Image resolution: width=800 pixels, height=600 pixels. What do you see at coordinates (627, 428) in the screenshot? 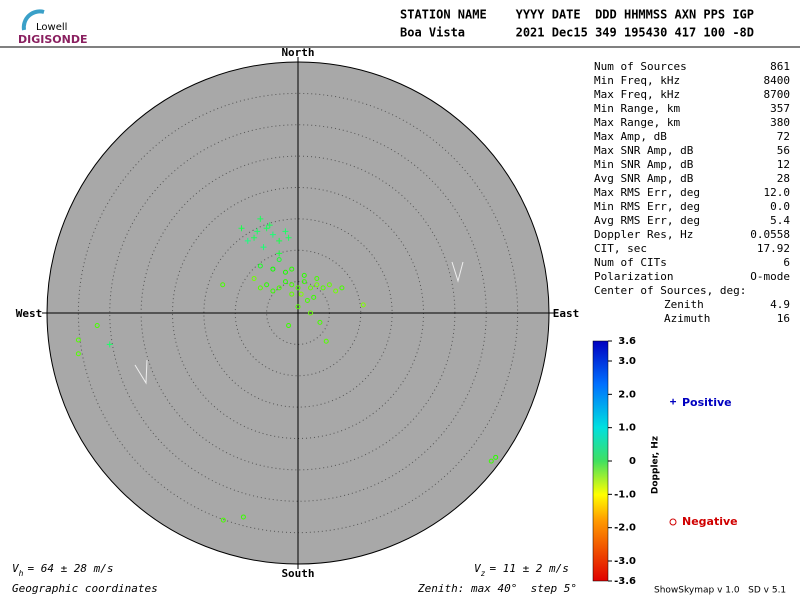
I see `colorbar-tick-label: 1.0` at bounding box center [627, 428].